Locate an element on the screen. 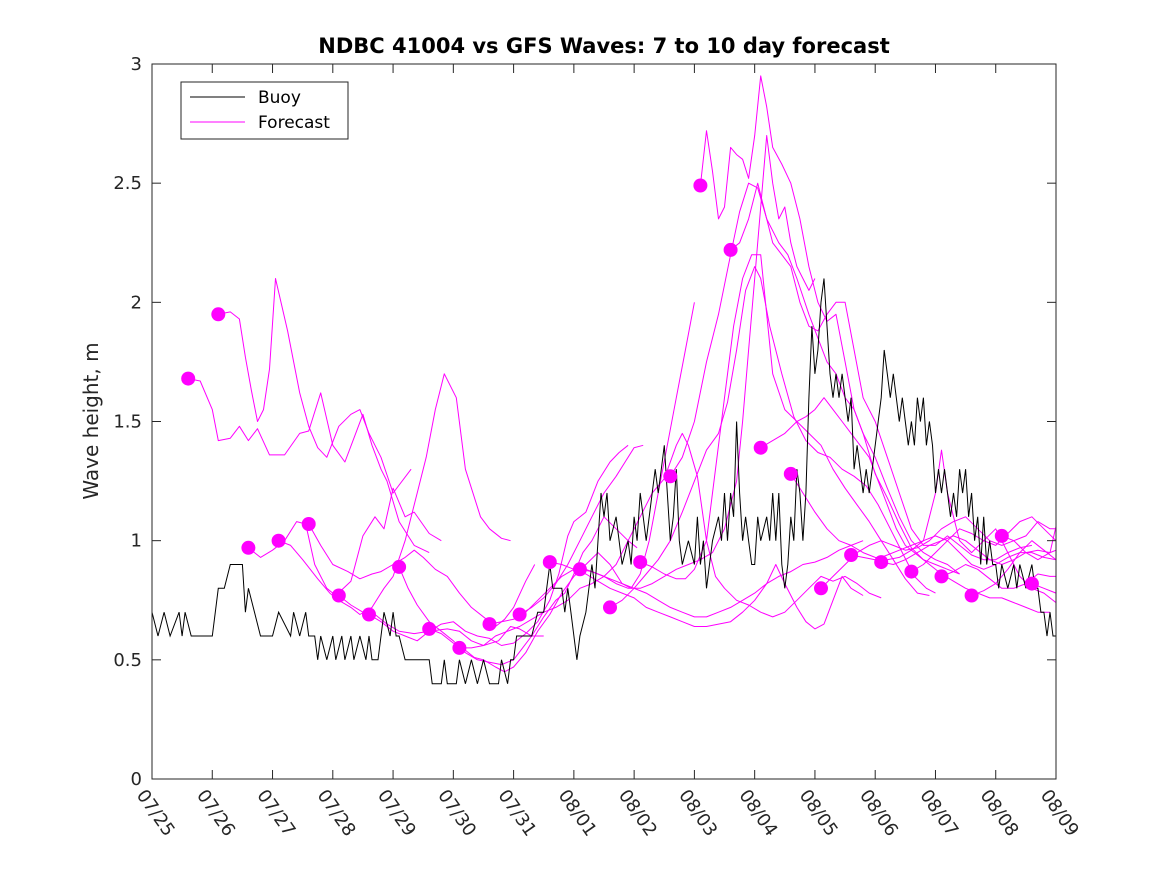 The image size is (1167, 879). y-tick-label: 3 is located at coordinates (136, 64).